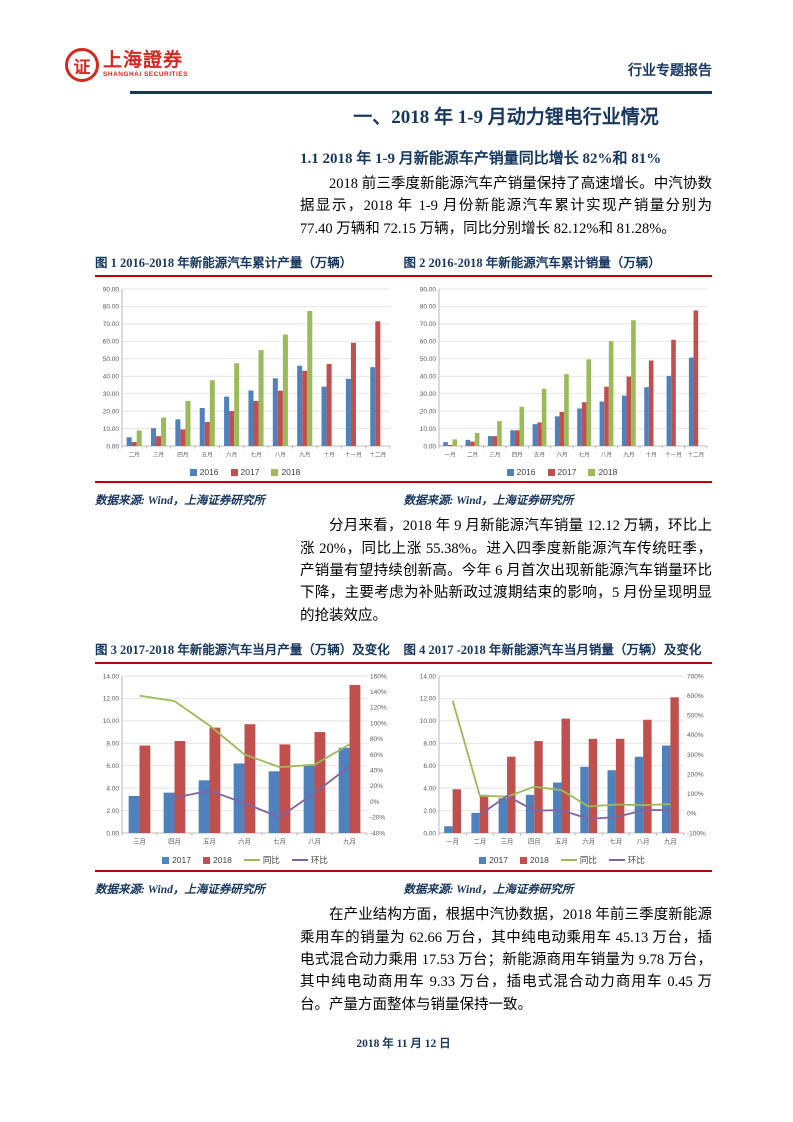 The image size is (793, 1122). I want to click on chart-legend: 2016 2017 2018, so click(562, 472).